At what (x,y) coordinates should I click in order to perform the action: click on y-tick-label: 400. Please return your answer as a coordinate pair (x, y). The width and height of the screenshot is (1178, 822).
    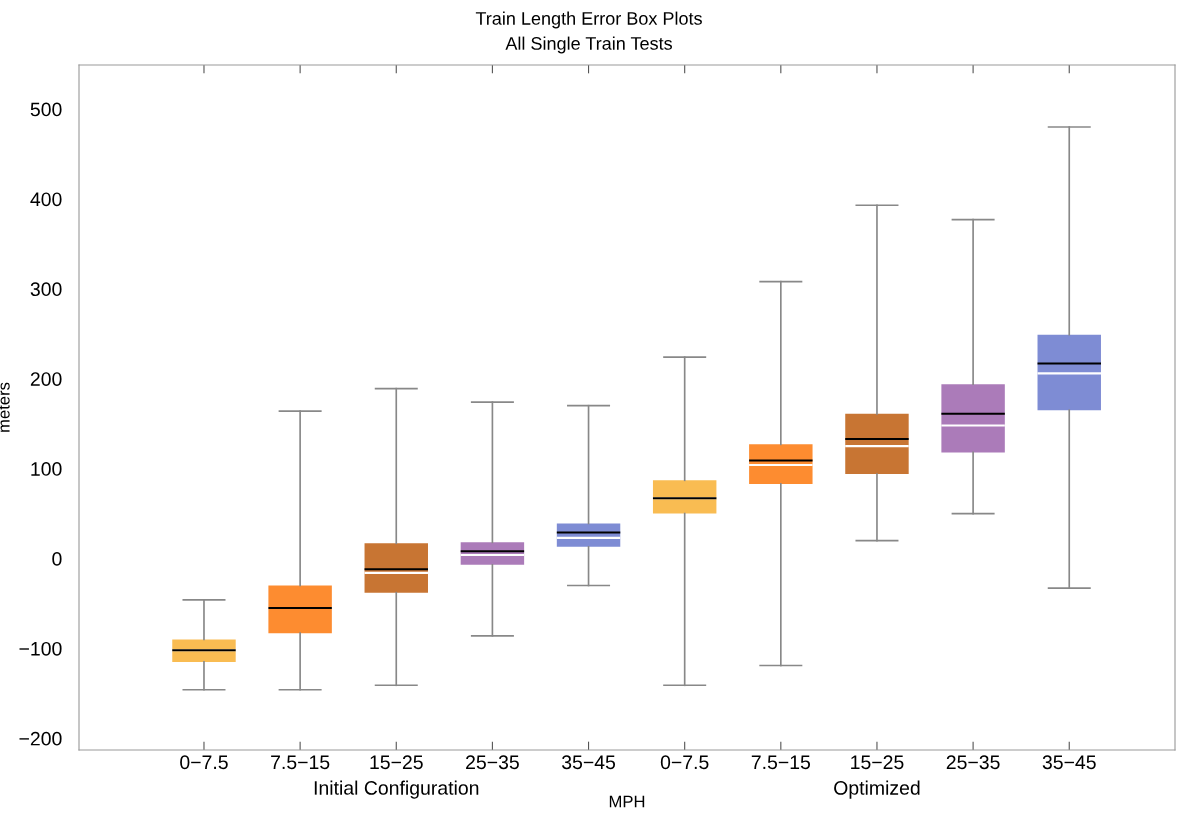
    Looking at the image, I should click on (46, 199).